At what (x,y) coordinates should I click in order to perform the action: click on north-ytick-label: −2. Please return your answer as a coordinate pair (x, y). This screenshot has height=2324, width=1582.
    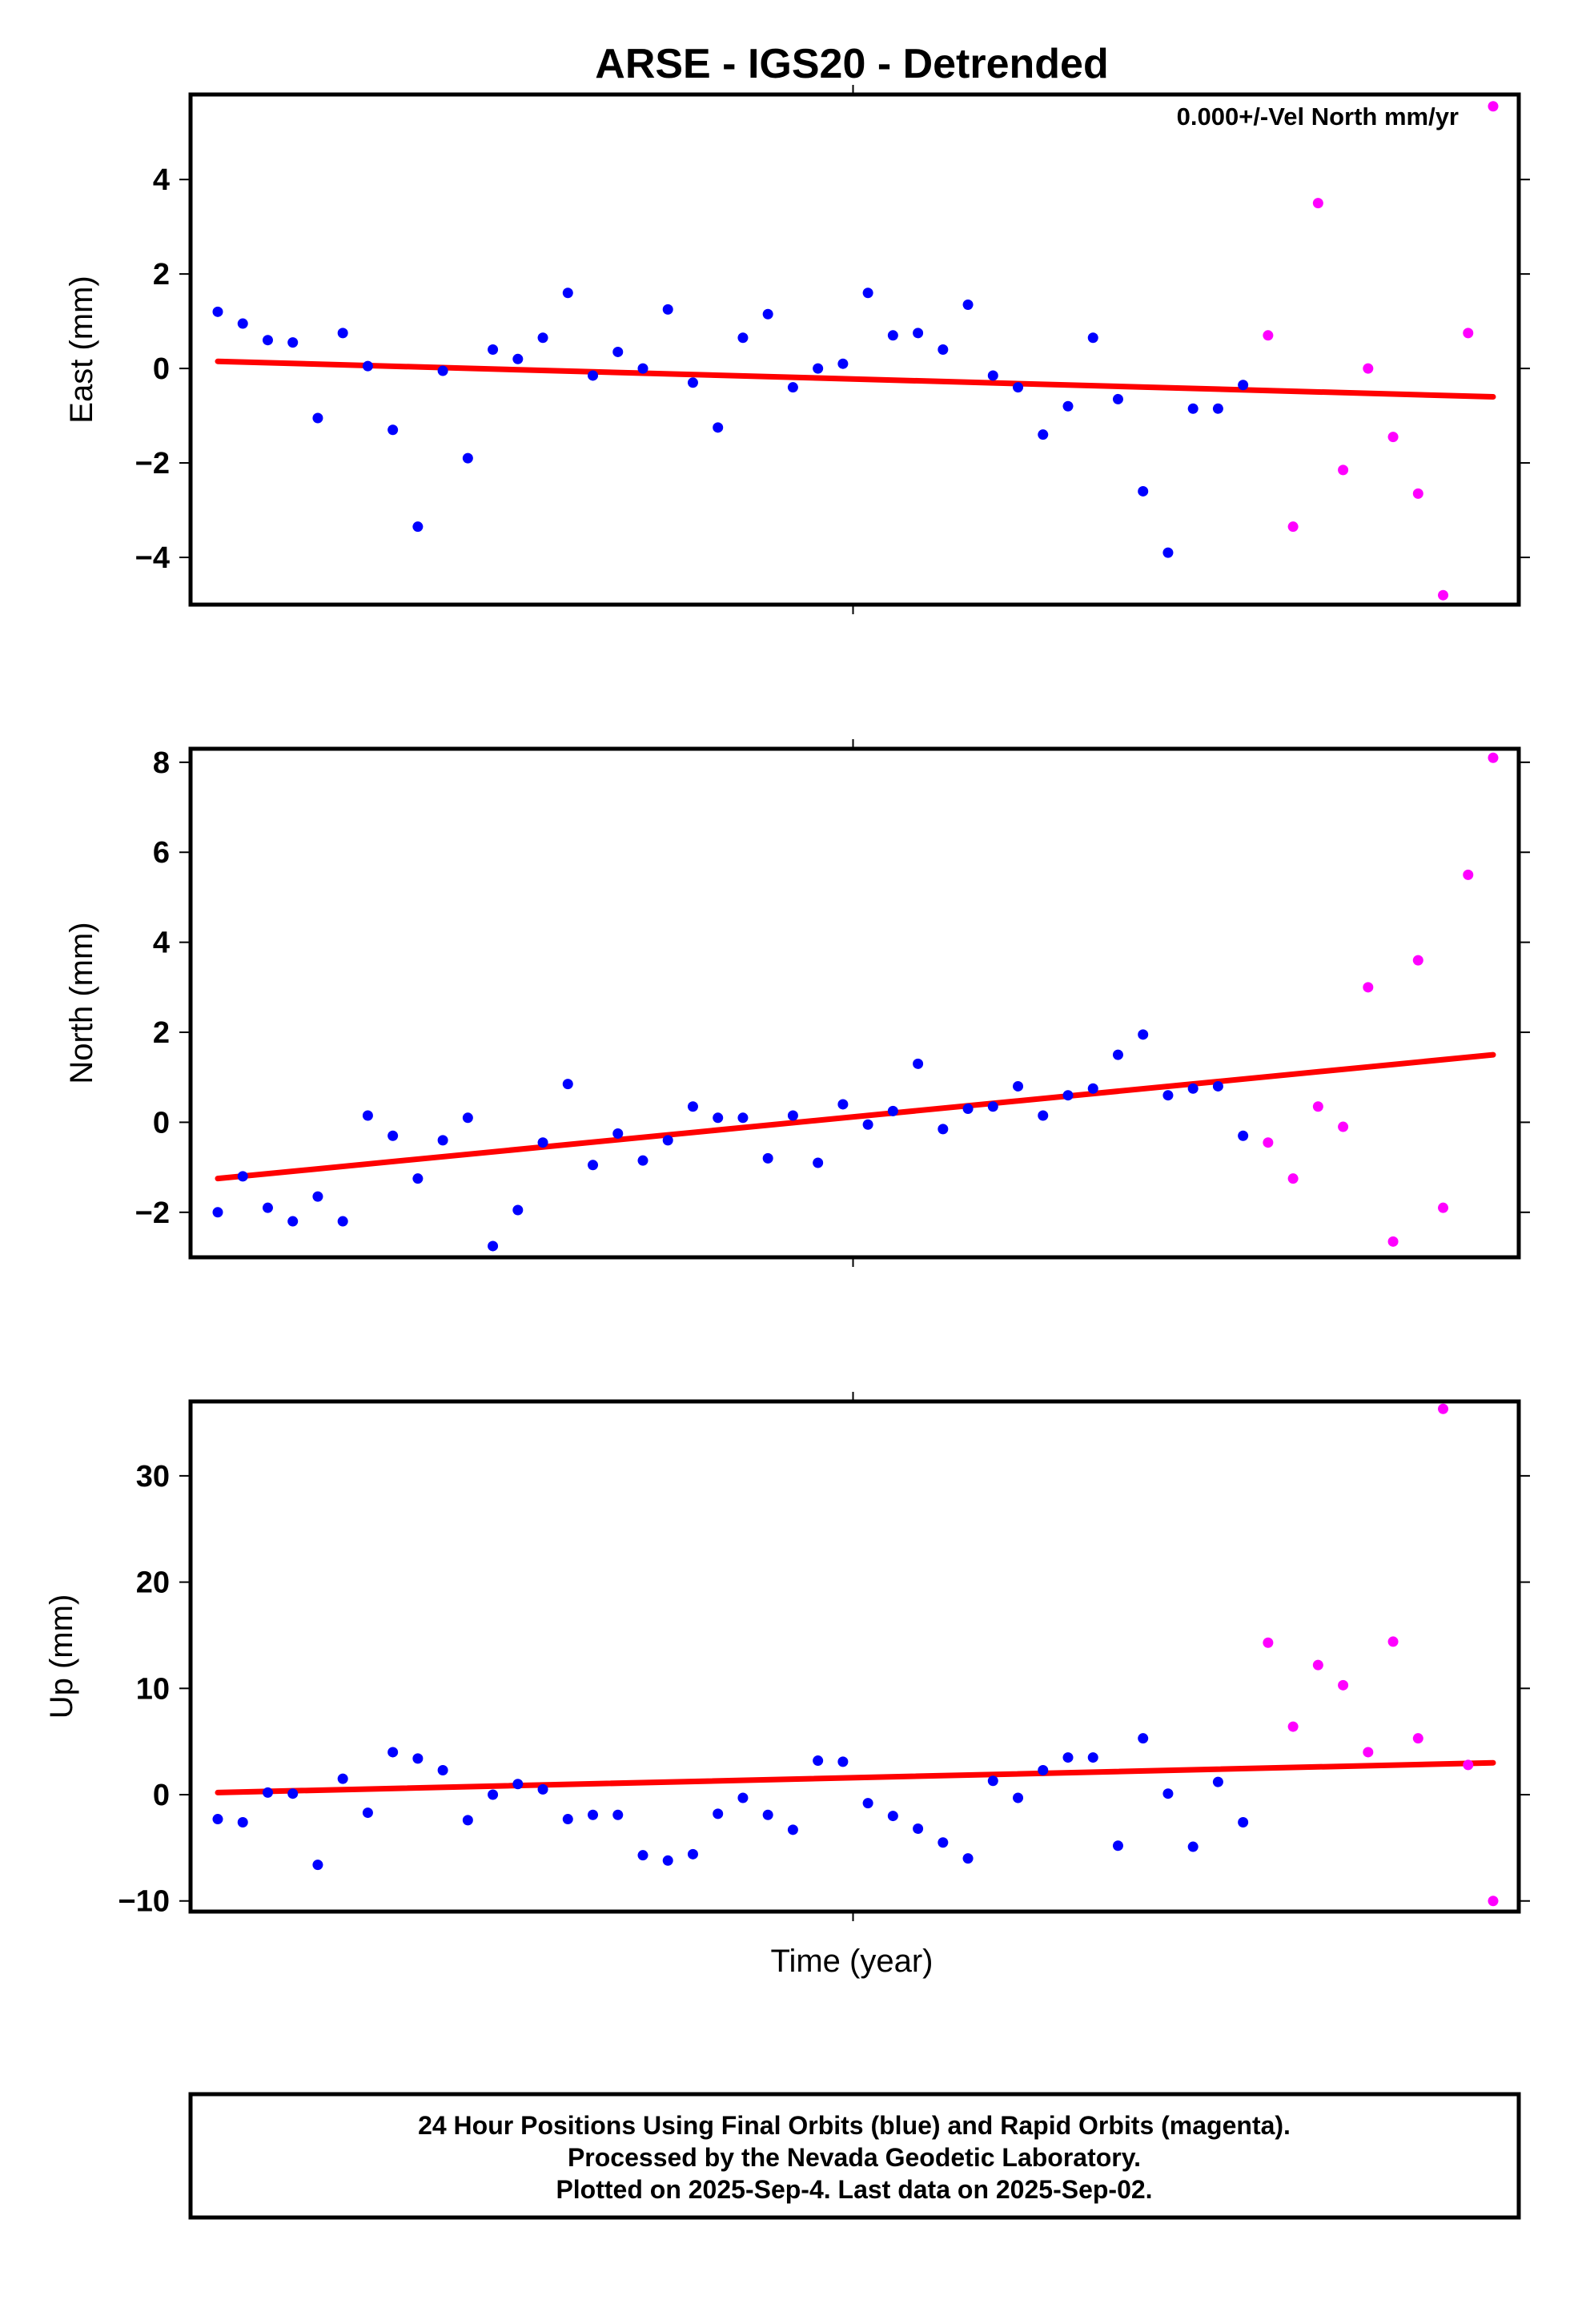
    Looking at the image, I should click on (152, 1213).